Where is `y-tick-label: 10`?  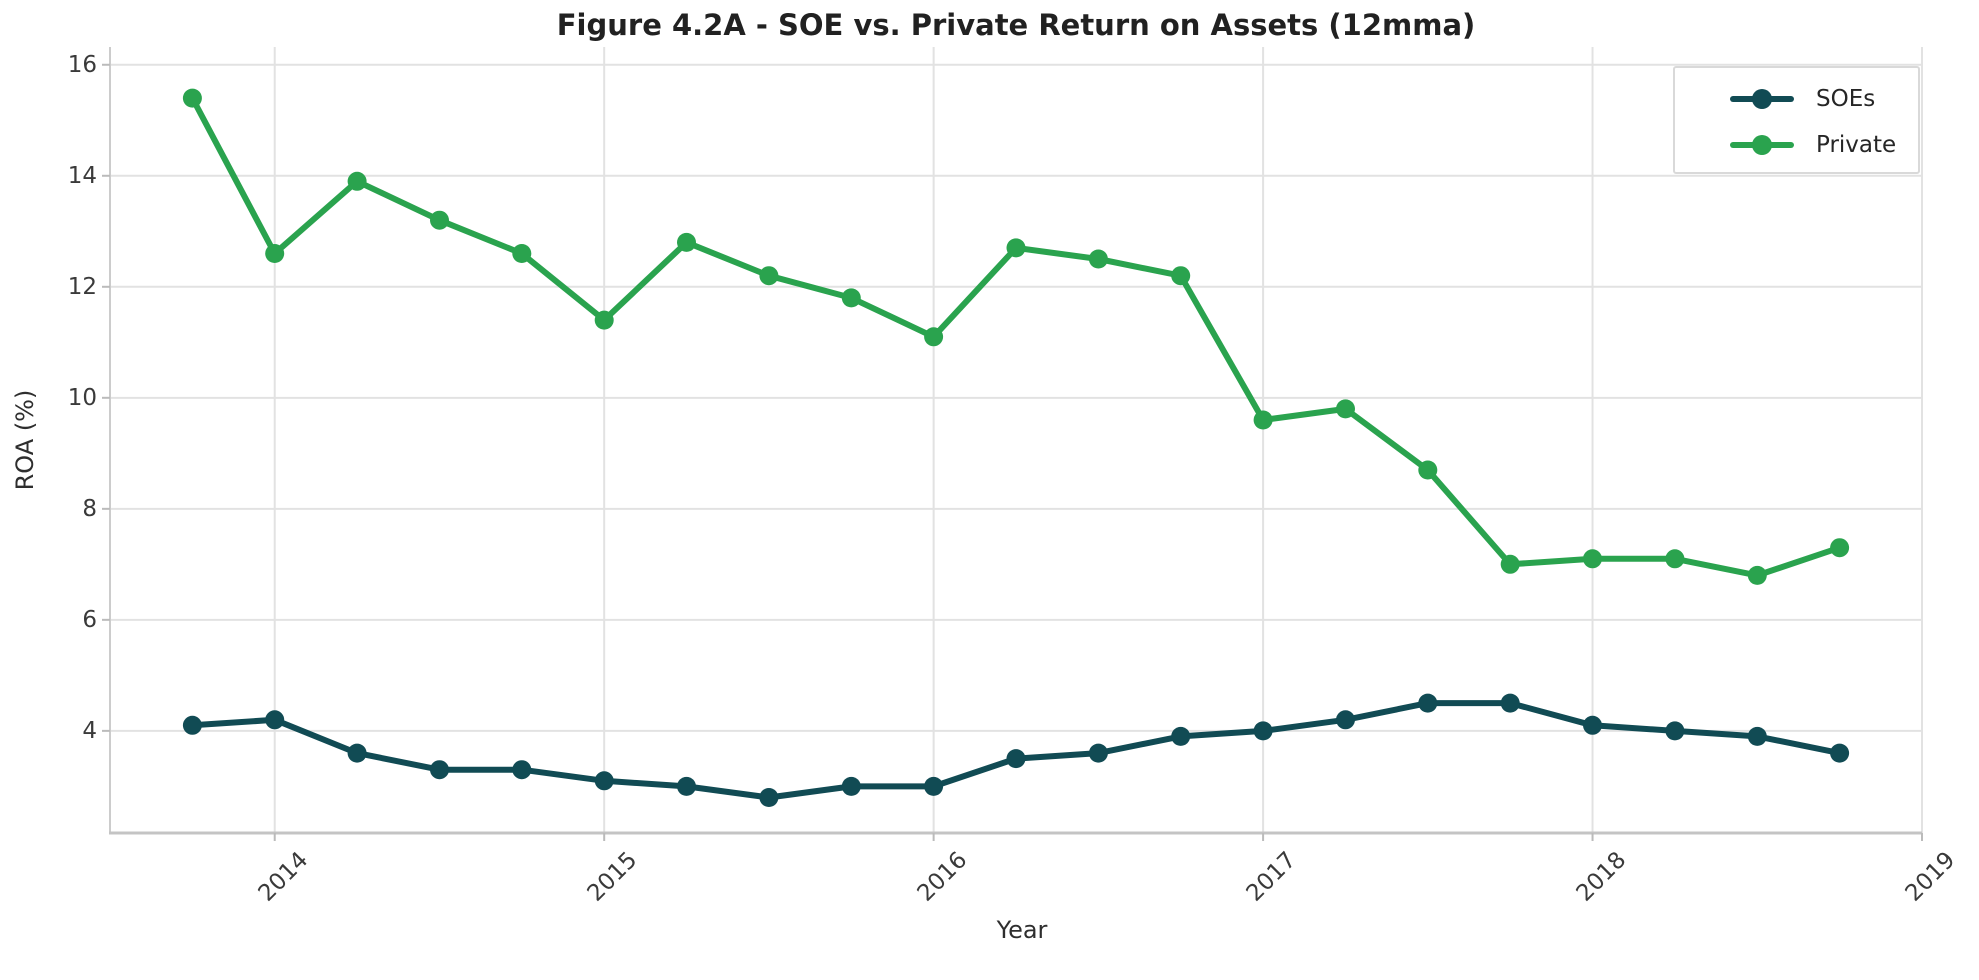 y-tick-label: 10 is located at coordinates (82, 397).